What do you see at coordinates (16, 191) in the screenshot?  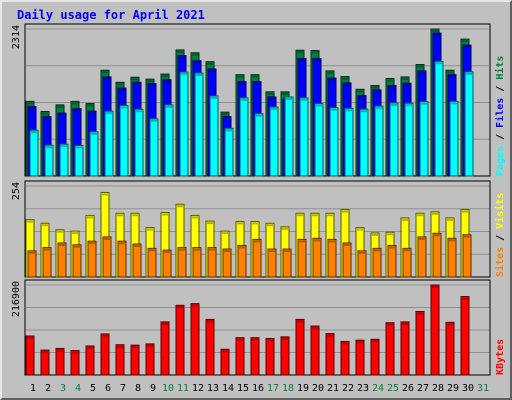 I see `y-max-label: 254` at bounding box center [16, 191].